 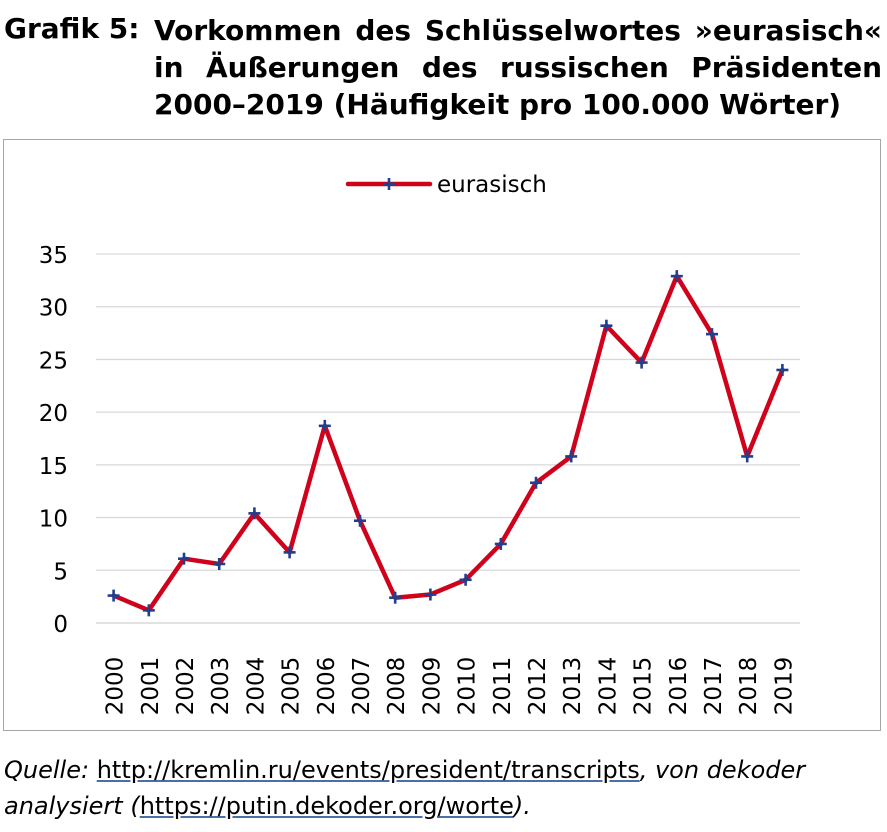 I want to click on x-tick-label: 2010, so click(x=468, y=686).